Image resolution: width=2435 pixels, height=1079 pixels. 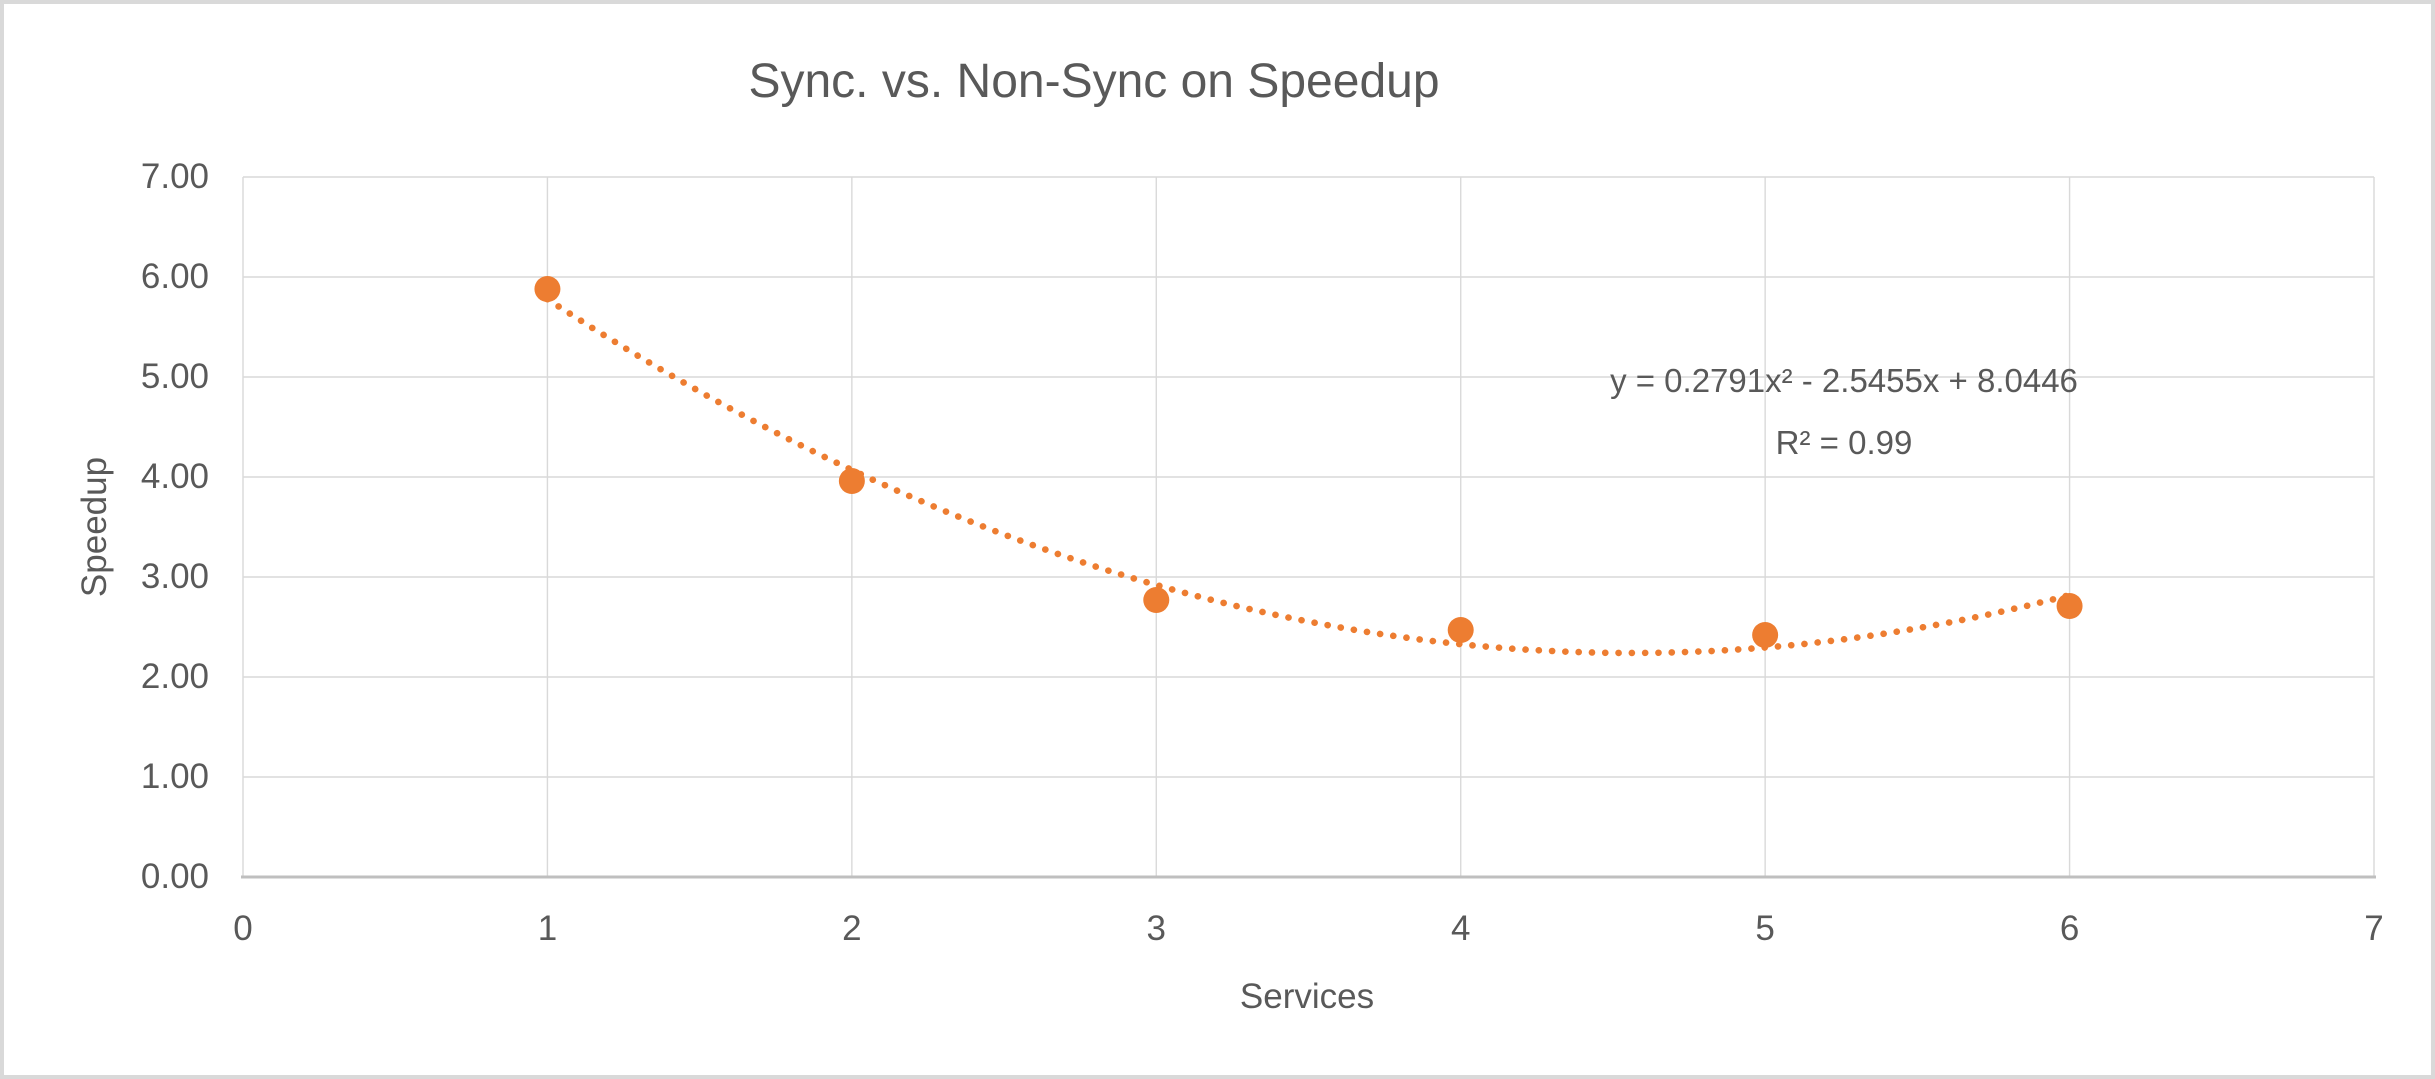 I want to click on y-axis-title: Speedup, so click(x=94, y=527).